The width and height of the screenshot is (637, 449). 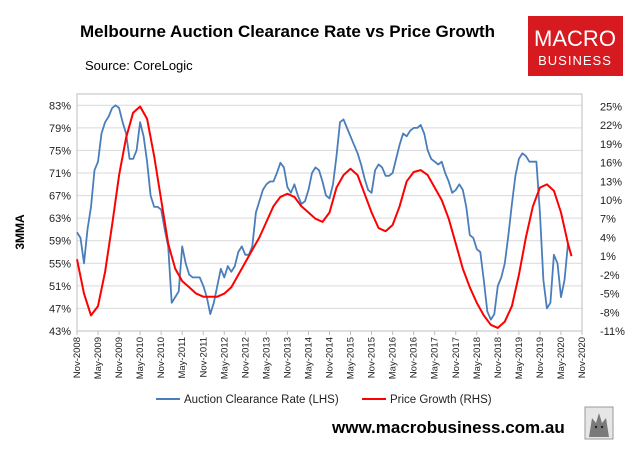 What do you see at coordinates (540, 357) in the screenshot?
I see `x-tick-label: Nov-2019` at bounding box center [540, 357].